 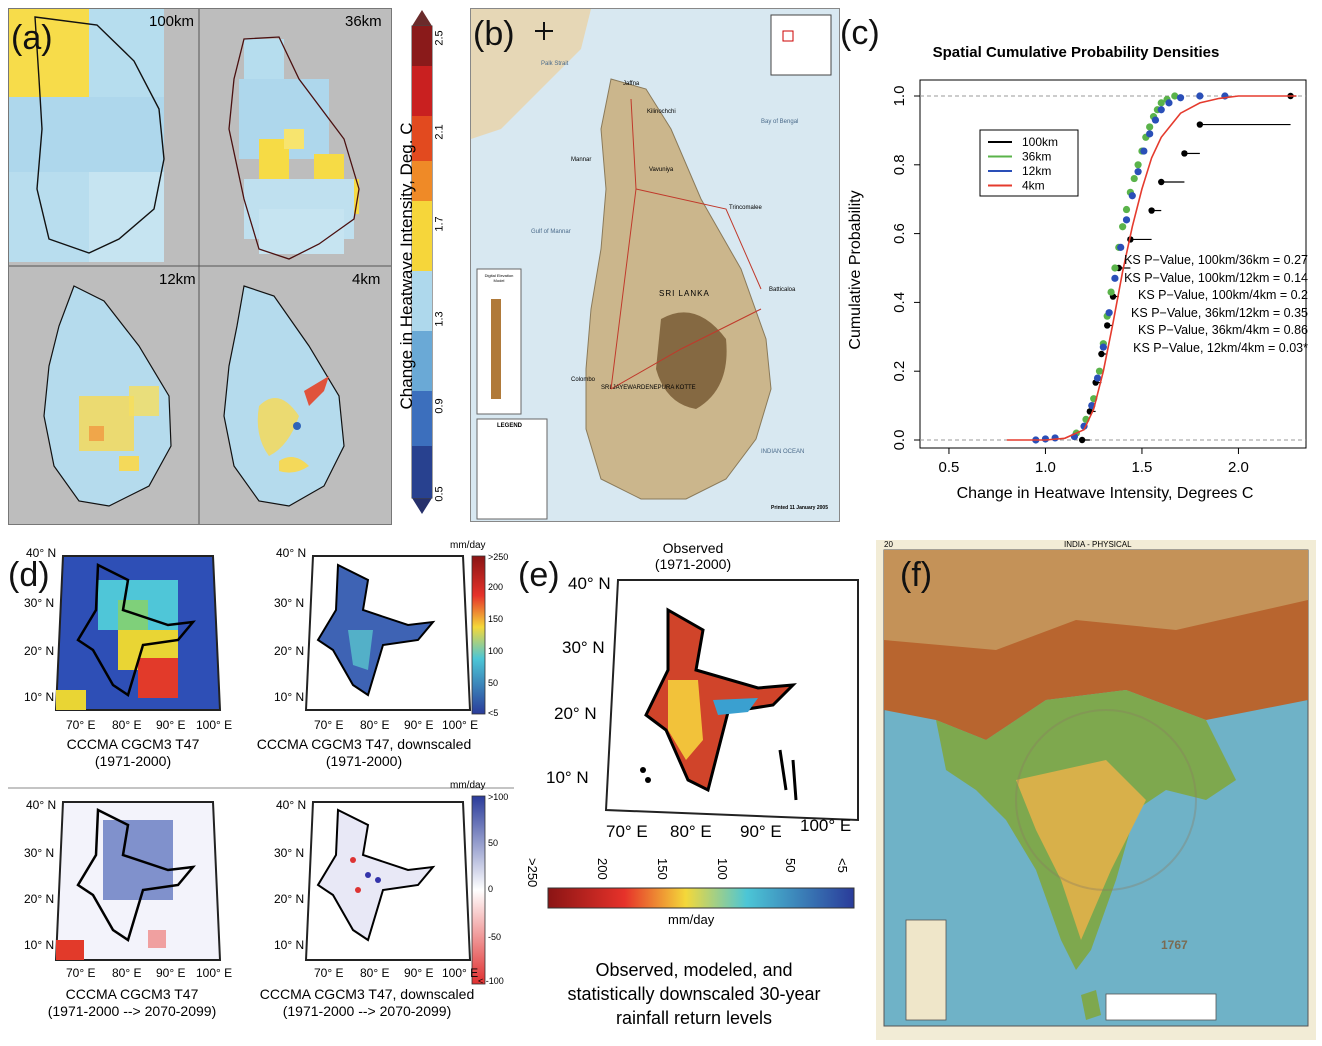 I want to click on place-label: SRI JAYEWARDENEPURA KOTTE, so click(x=648, y=388).